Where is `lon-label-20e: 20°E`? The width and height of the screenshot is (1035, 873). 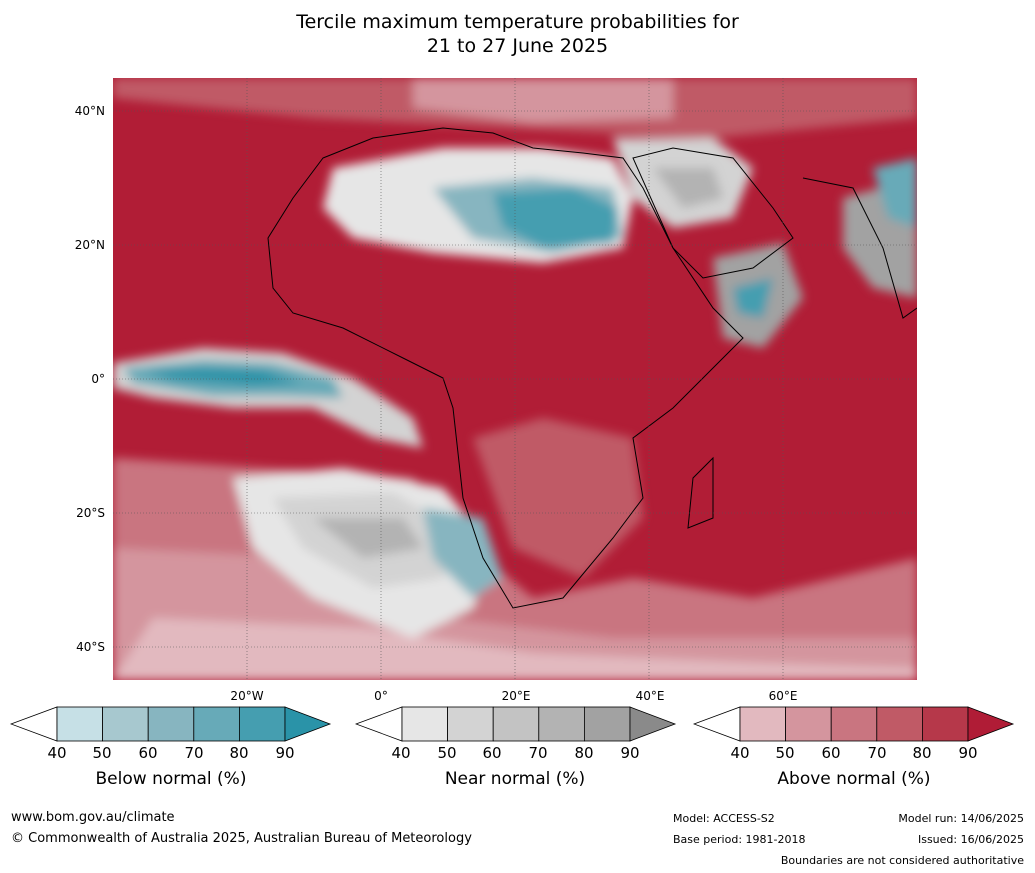
lon-label-20e: 20°E is located at coordinates (516, 696).